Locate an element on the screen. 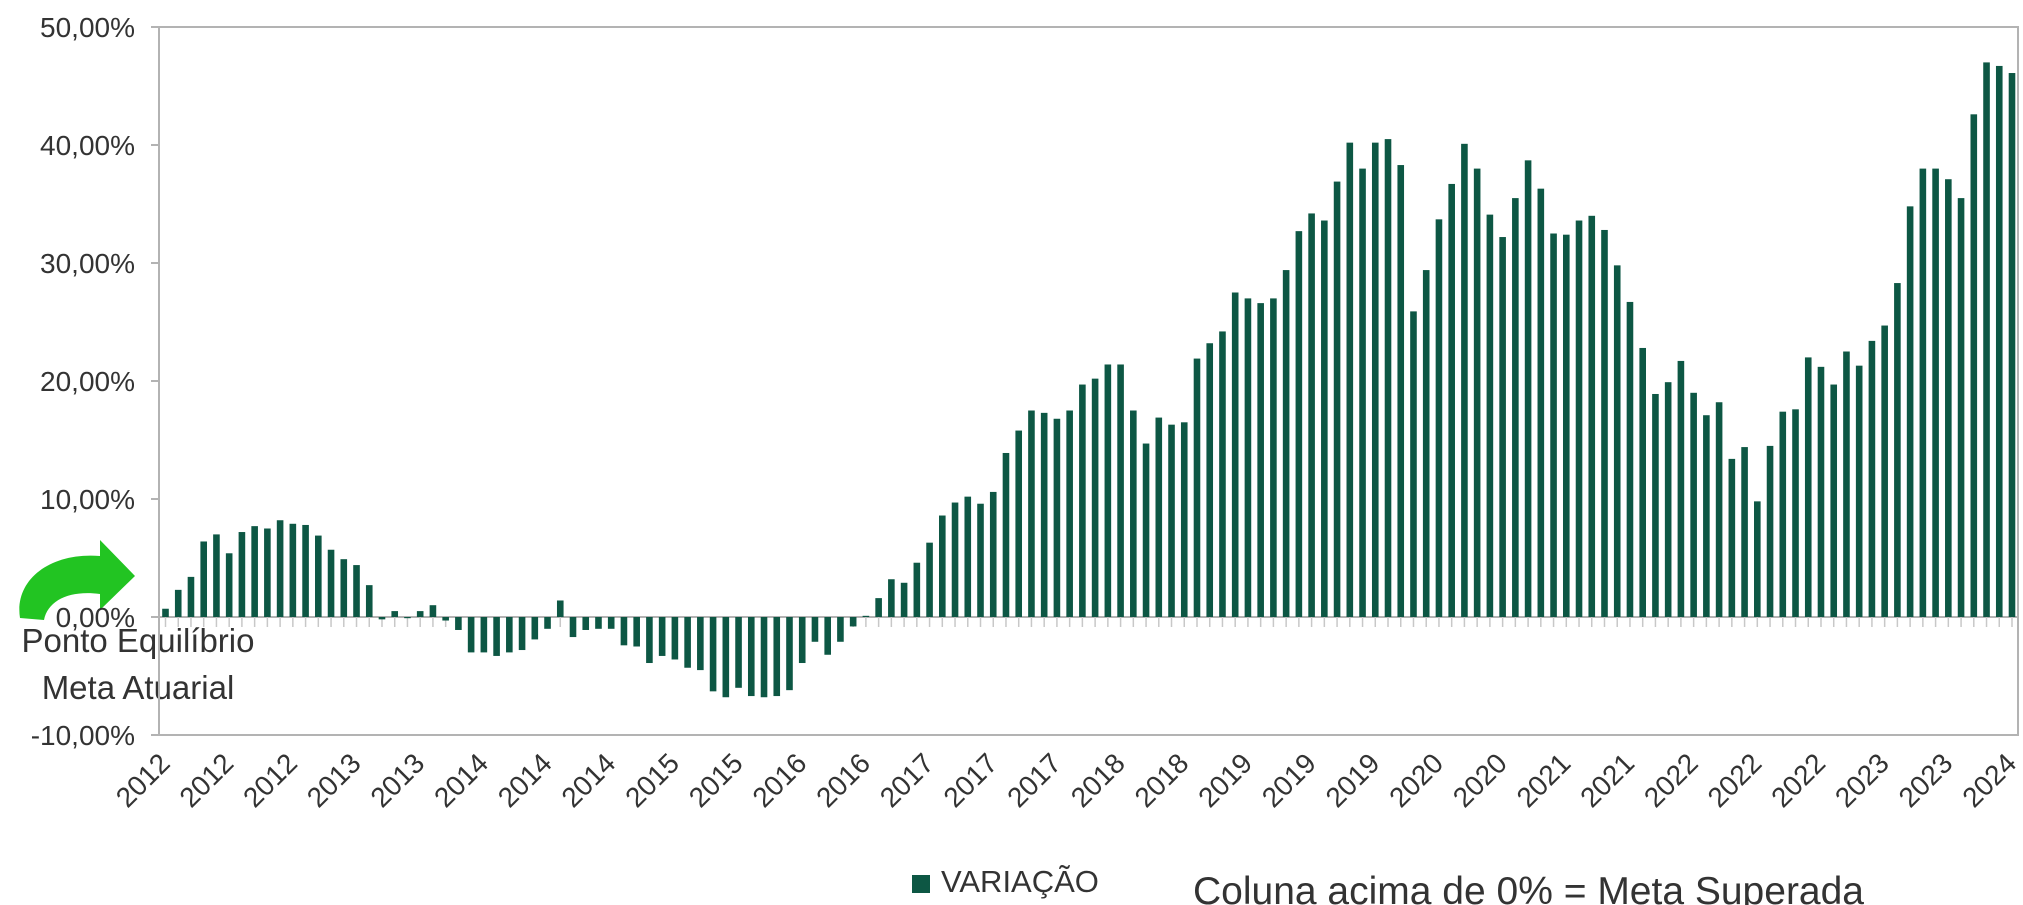 The image size is (2023, 905). legend-label: VARIAÇÃO is located at coordinates (1020, 881).